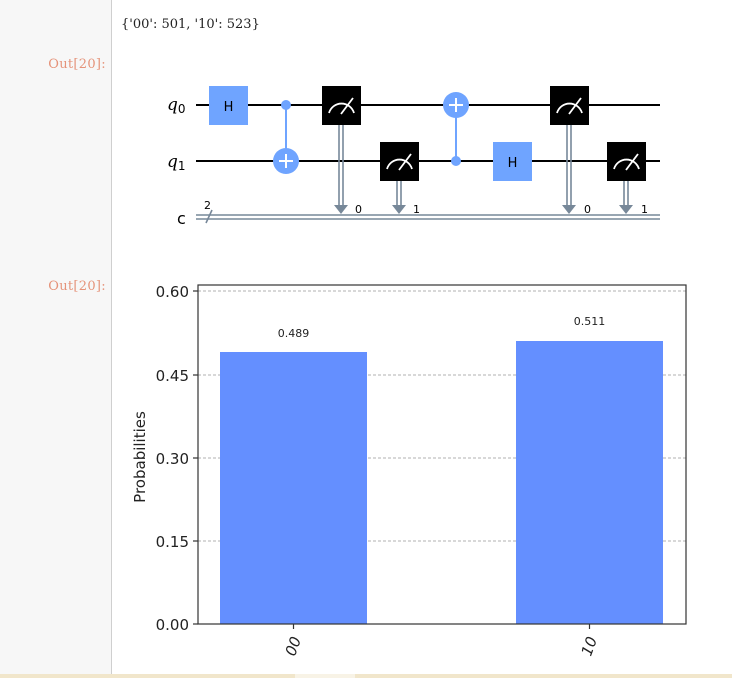  I want to click on svg-text: 0.15, so click(172, 542).